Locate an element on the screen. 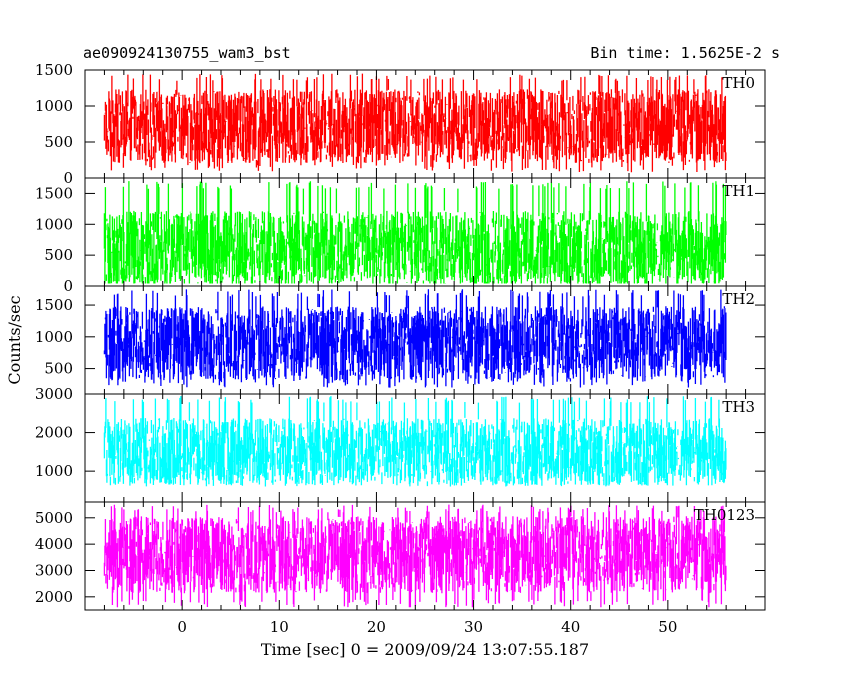 Image resolution: width=850 pixels, height=680 pixels. series-label: TH0123 is located at coordinates (724, 515).